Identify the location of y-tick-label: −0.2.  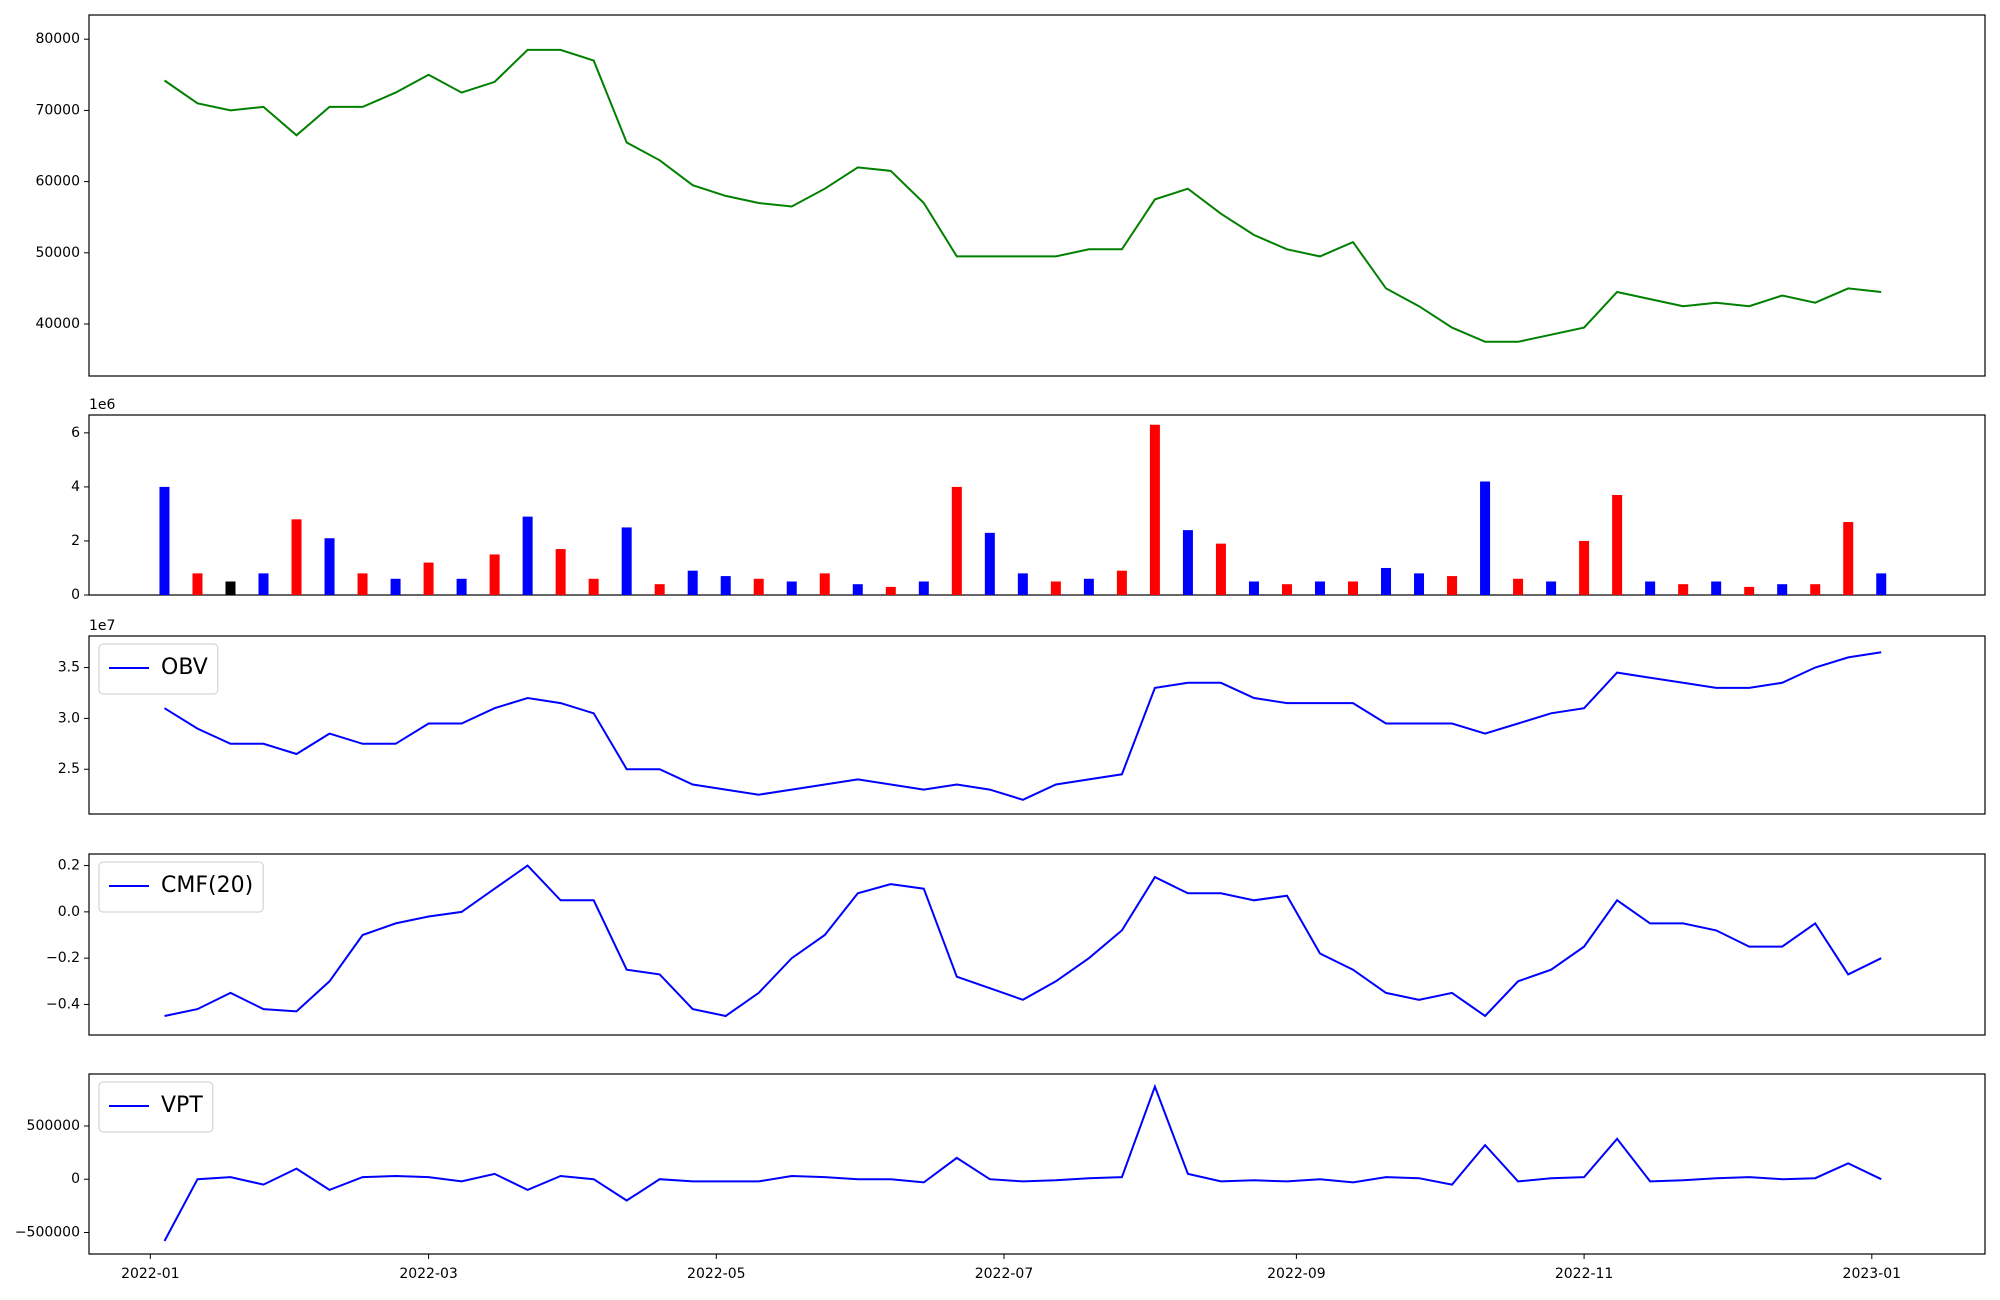
(63, 958).